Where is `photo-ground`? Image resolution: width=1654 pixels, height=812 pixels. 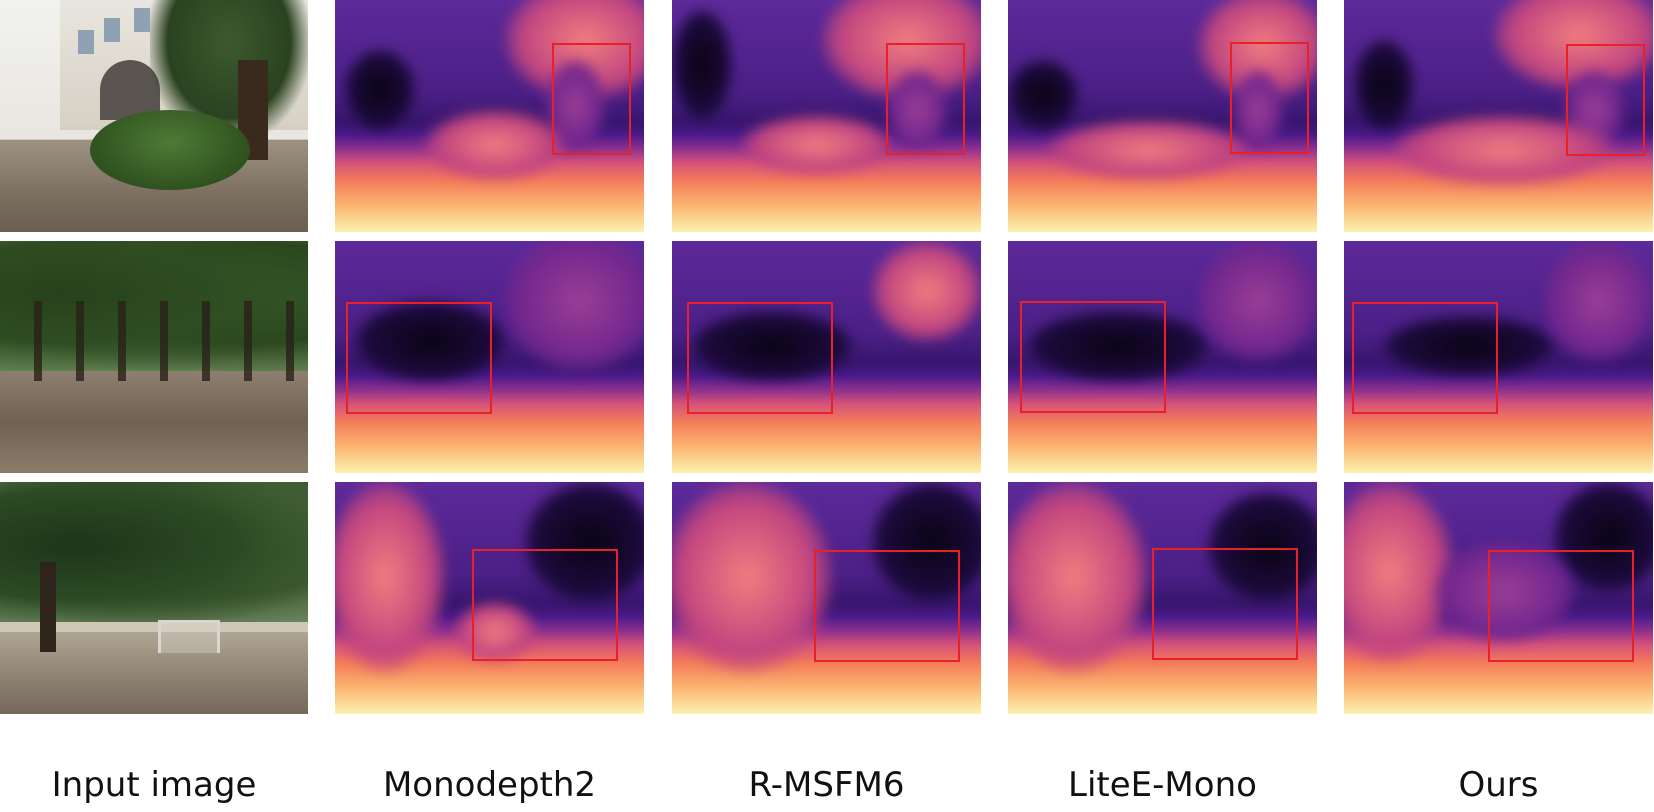
photo-ground is located at coordinates (154, 422).